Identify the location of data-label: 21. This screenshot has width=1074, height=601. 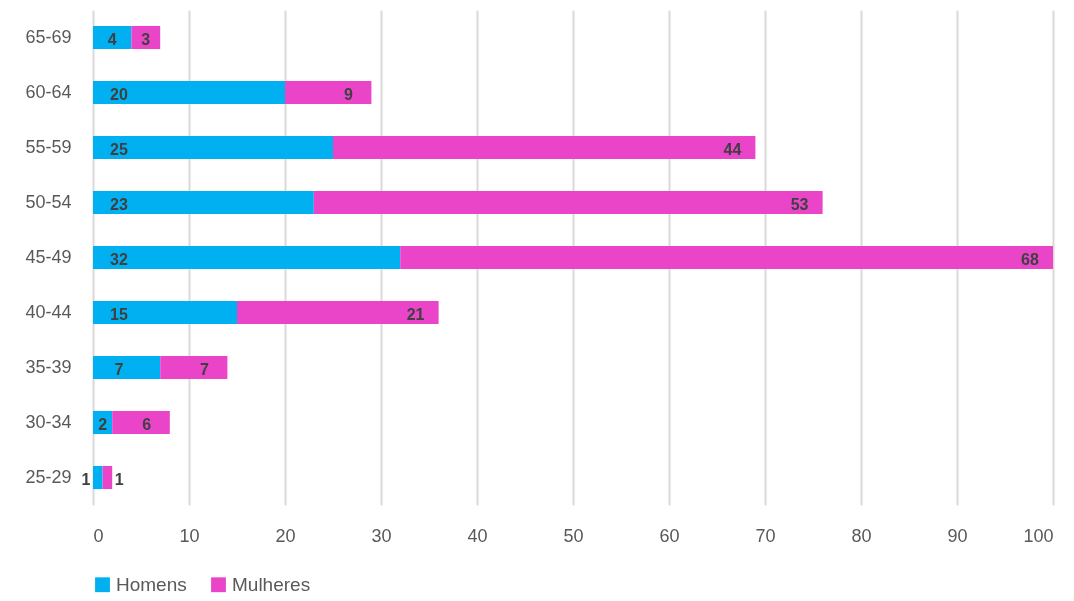
(415, 314).